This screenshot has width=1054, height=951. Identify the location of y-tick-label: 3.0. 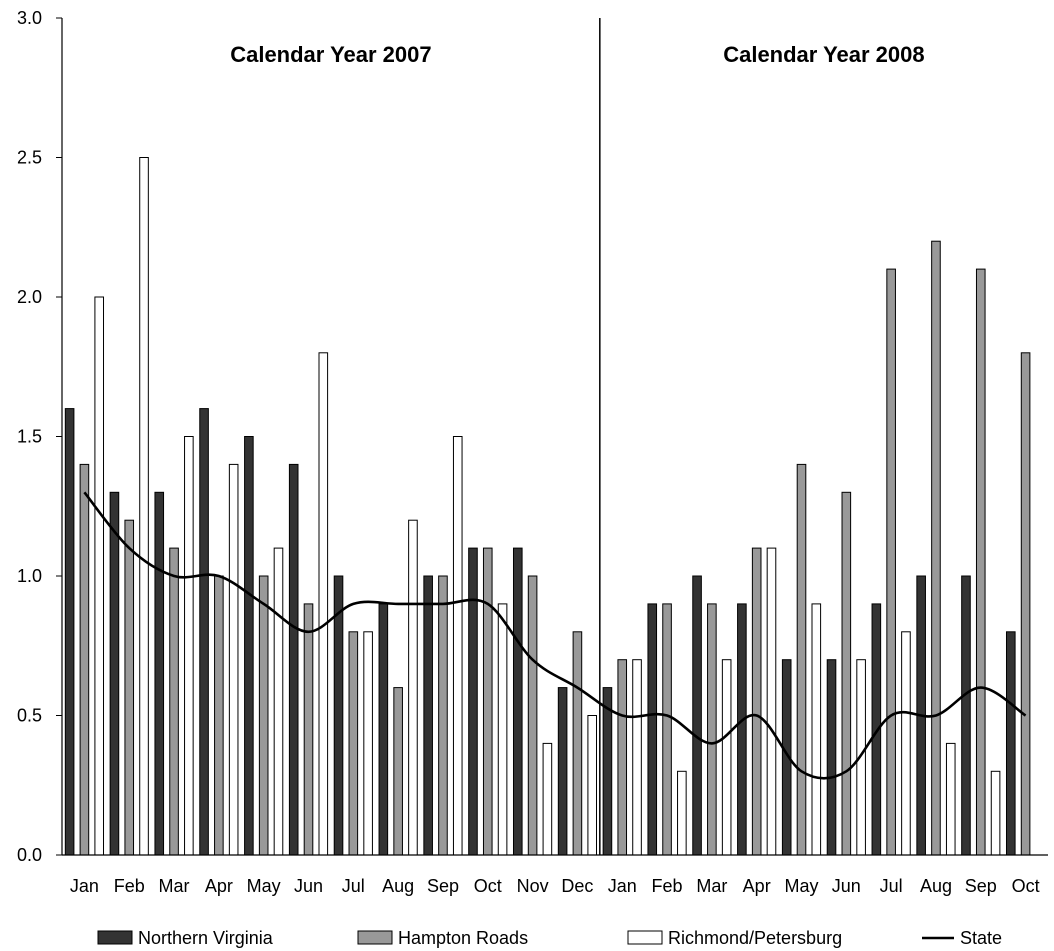
(29, 18).